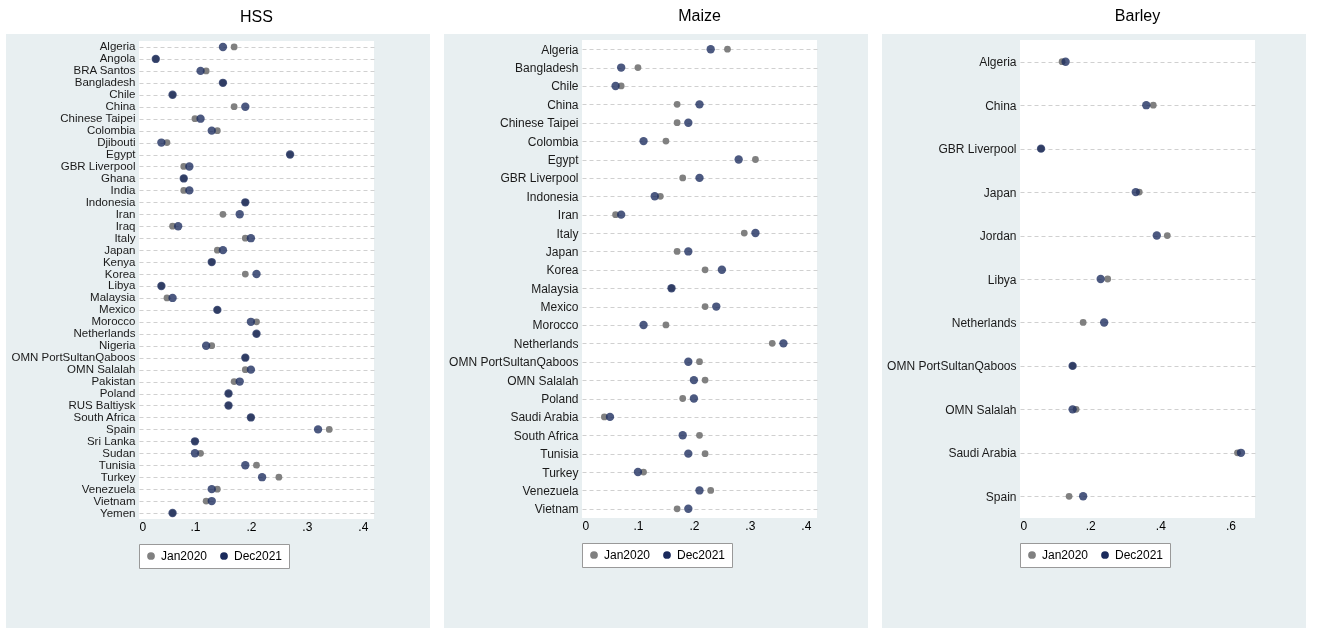 This screenshot has height=636, width=1321. Describe the element at coordinates (998, 236) in the screenshot. I see `y-tick-label: Jordan` at that location.